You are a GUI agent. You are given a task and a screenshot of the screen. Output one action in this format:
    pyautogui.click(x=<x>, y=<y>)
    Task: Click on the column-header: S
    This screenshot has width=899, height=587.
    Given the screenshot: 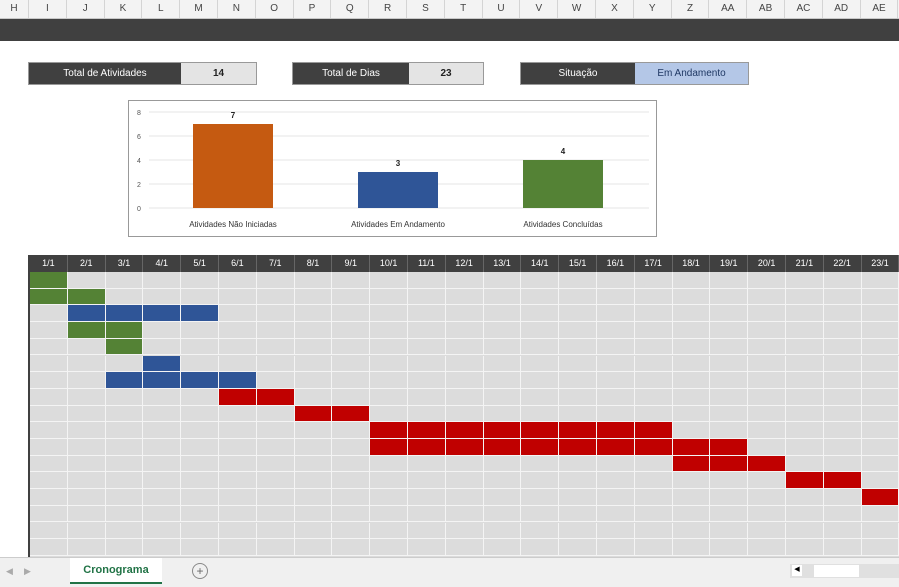 What is the action you would take?
    pyautogui.click(x=426, y=9)
    